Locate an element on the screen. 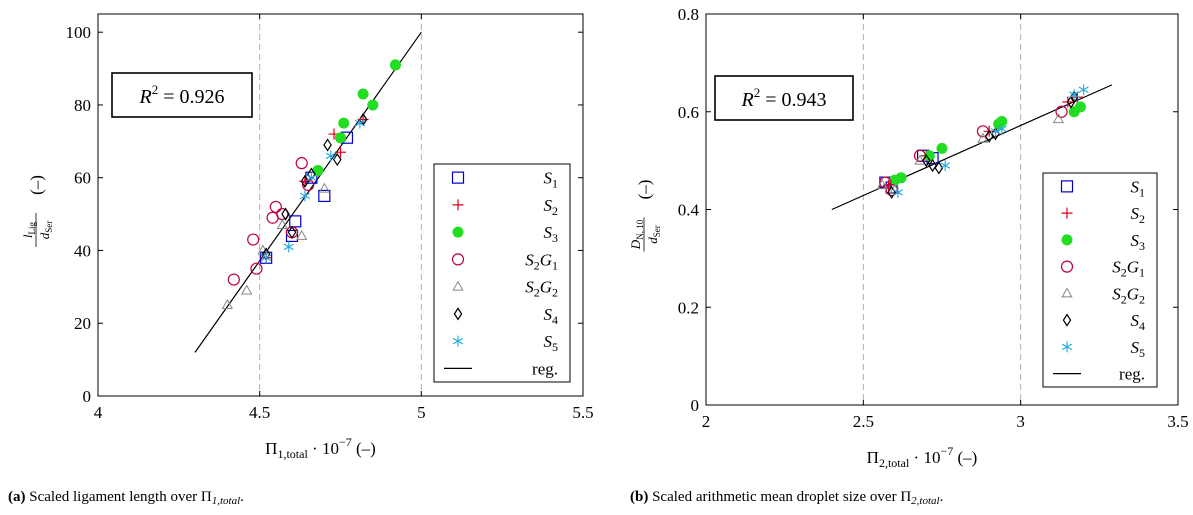 Image resolution: width=1193 pixels, height=515 pixels. x-tick-label: 4 is located at coordinates (98, 412).